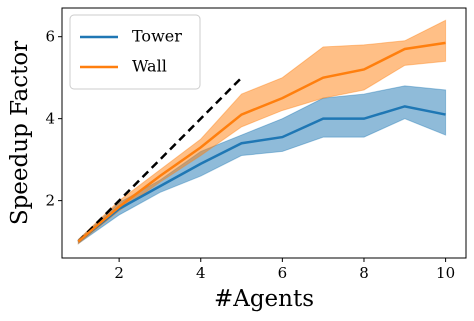 The height and width of the screenshot is (321, 474). I want to click on x-tick-label: 4, so click(201, 273).